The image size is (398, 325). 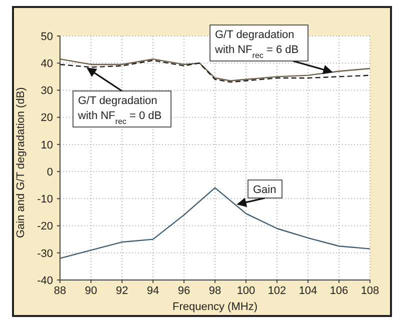 What do you see at coordinates (91, 290) in the screenshot?
I see `x-tick-label: 90` at bounding box center [91, 290].